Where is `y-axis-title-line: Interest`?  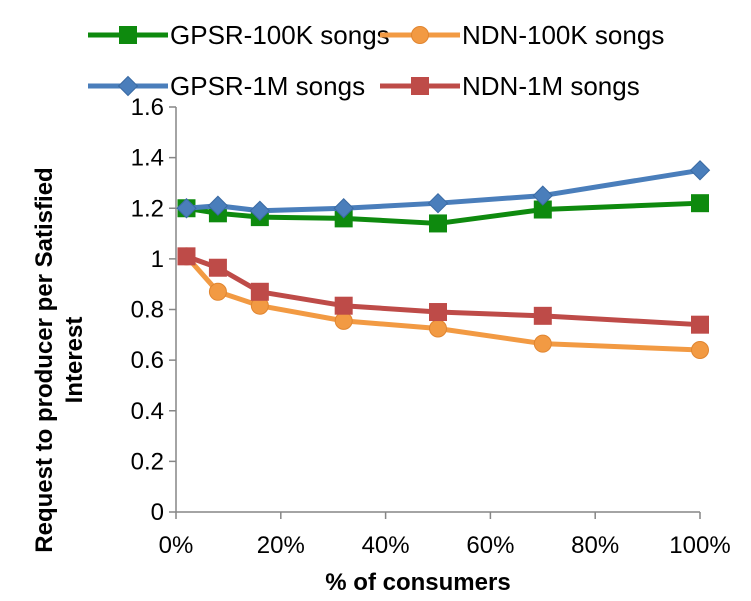
y-axis-title-line: Interest is located at coordinates (74, 360).